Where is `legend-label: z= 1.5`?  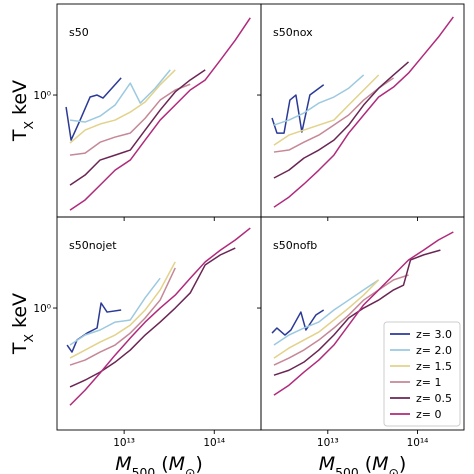 legend-label: z= 1.5 is located at coordinates (434, 366).